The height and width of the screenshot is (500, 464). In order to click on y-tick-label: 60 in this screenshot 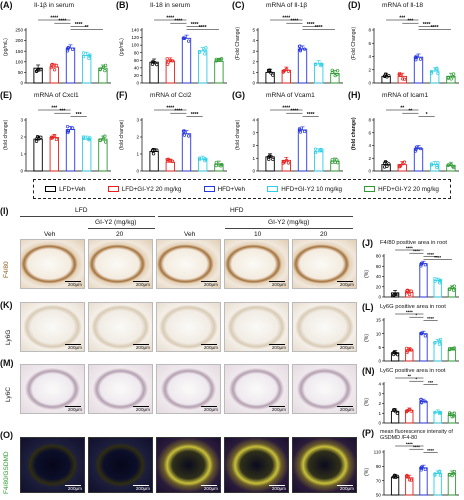, I will do `click(379, 266)`.